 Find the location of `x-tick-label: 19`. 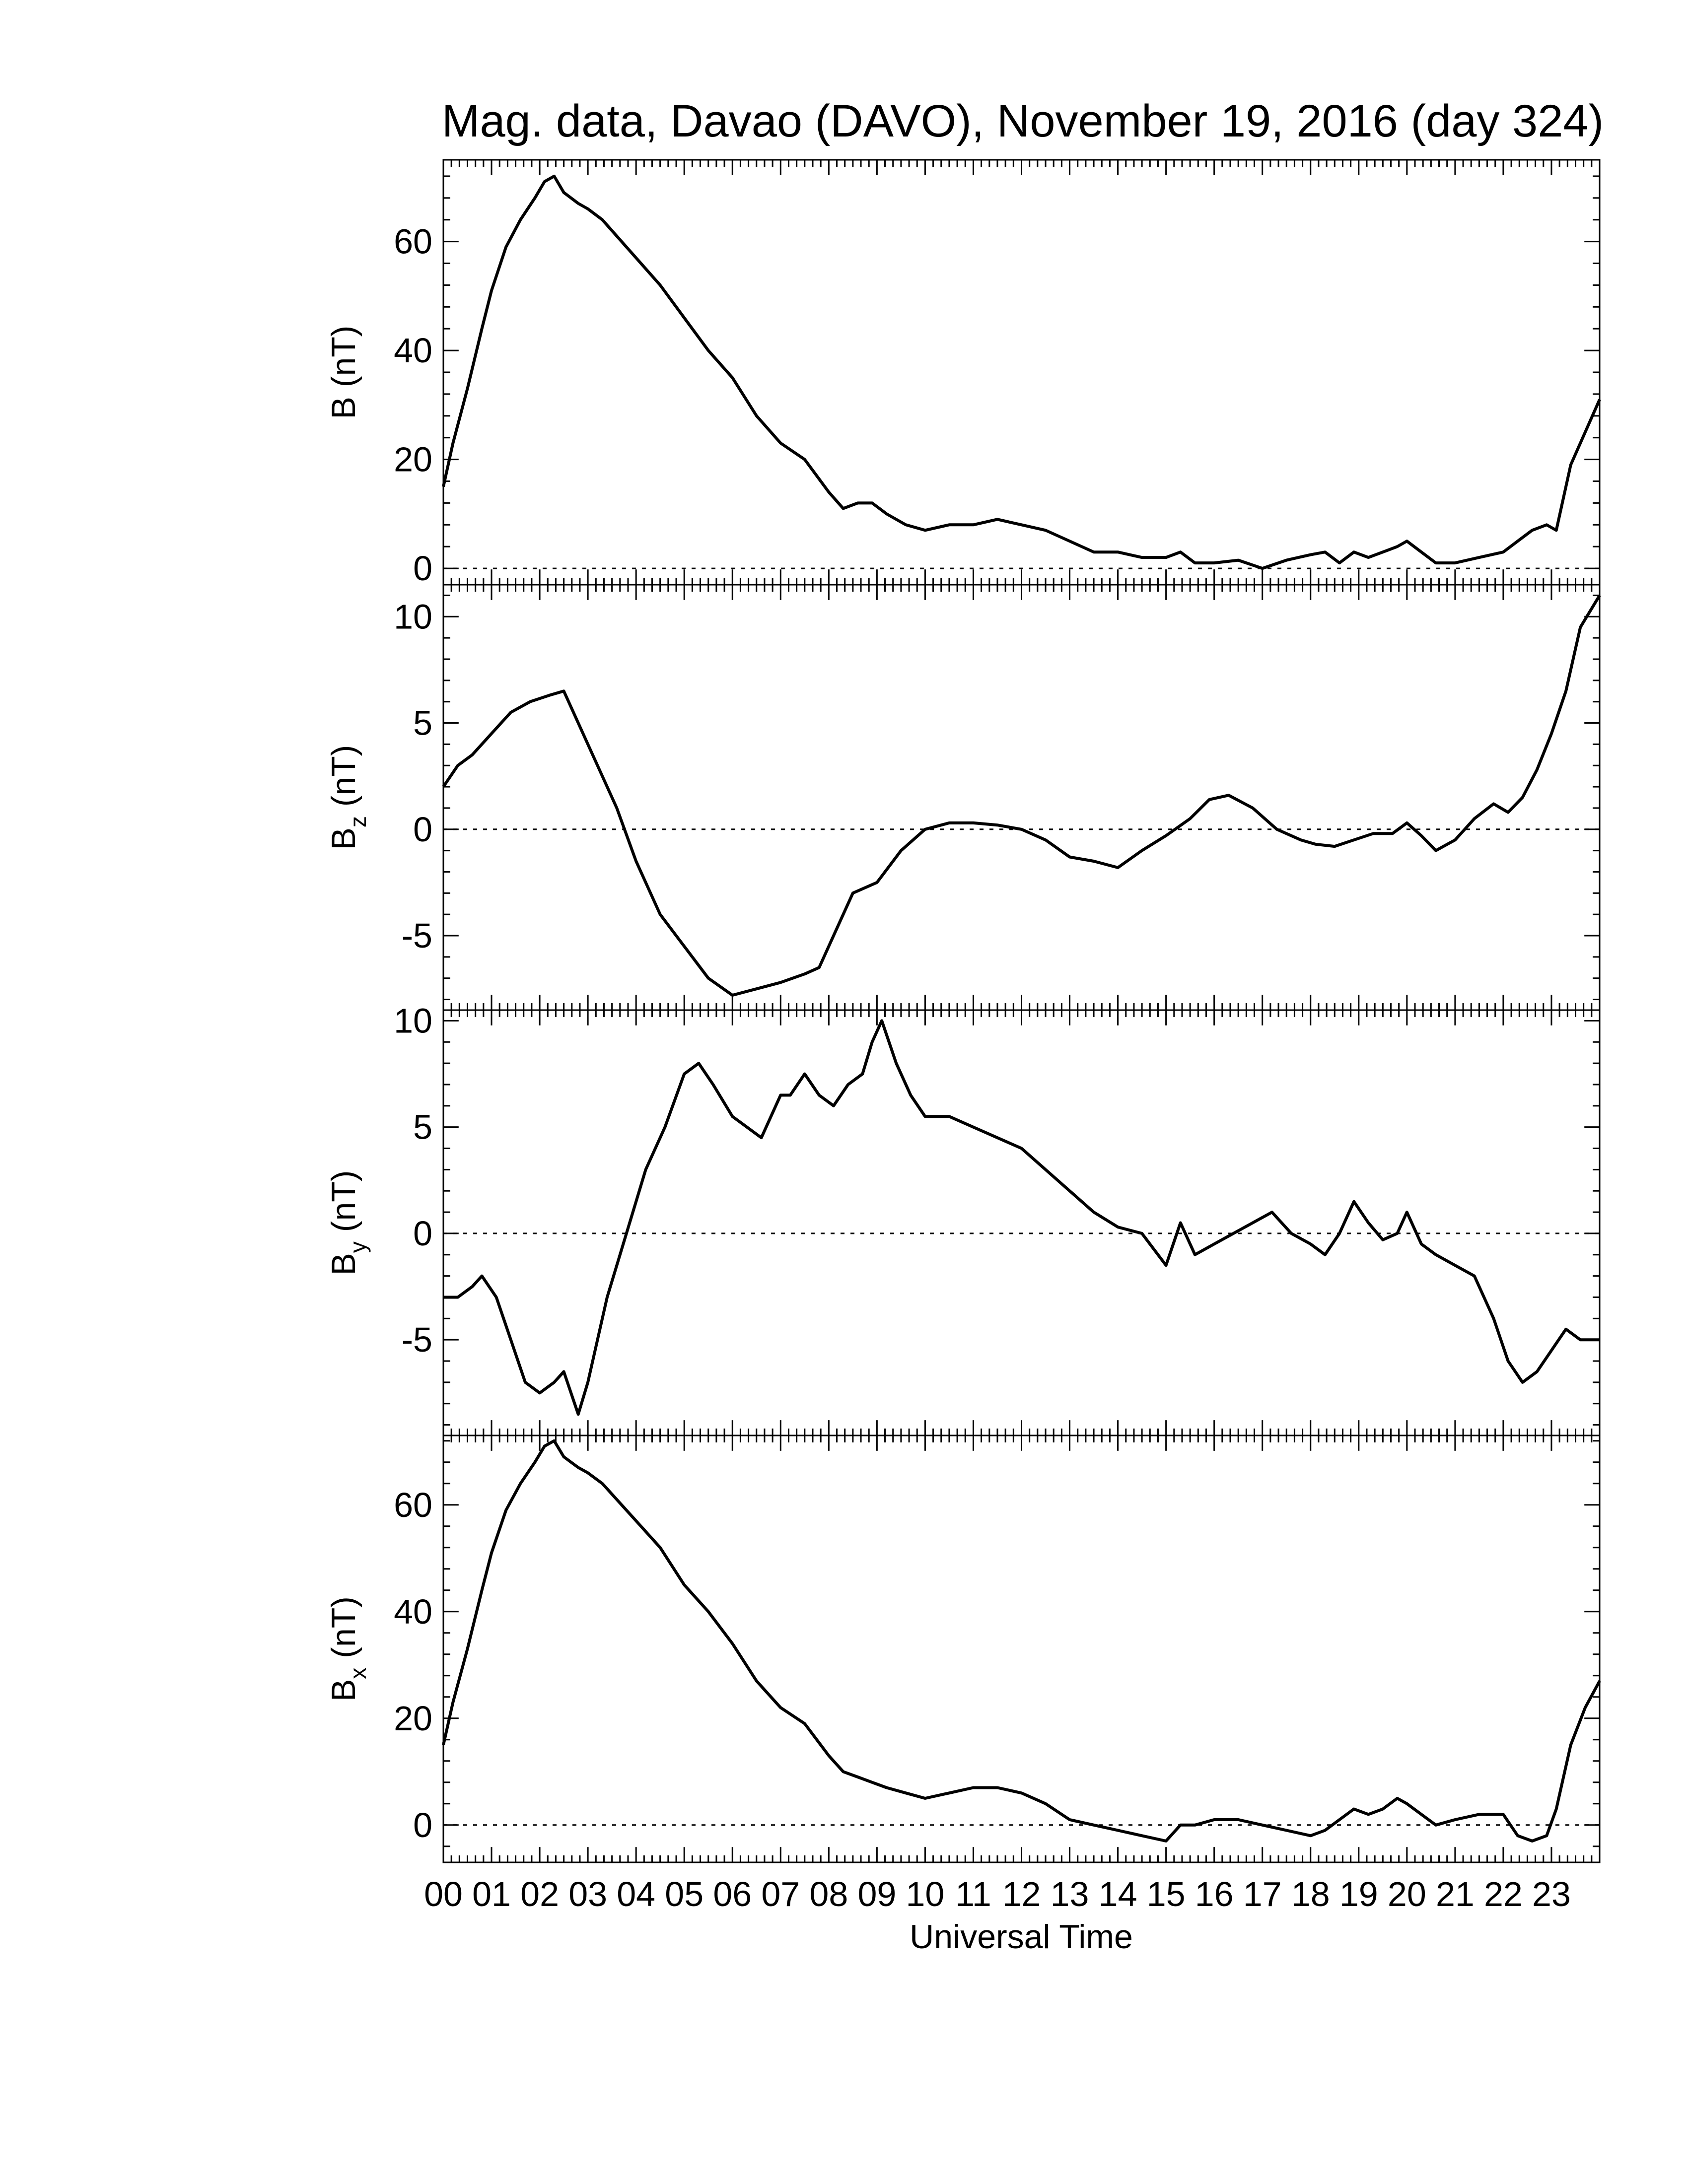

x-tick-label: 19 is located at coordinates (1358, 1894).